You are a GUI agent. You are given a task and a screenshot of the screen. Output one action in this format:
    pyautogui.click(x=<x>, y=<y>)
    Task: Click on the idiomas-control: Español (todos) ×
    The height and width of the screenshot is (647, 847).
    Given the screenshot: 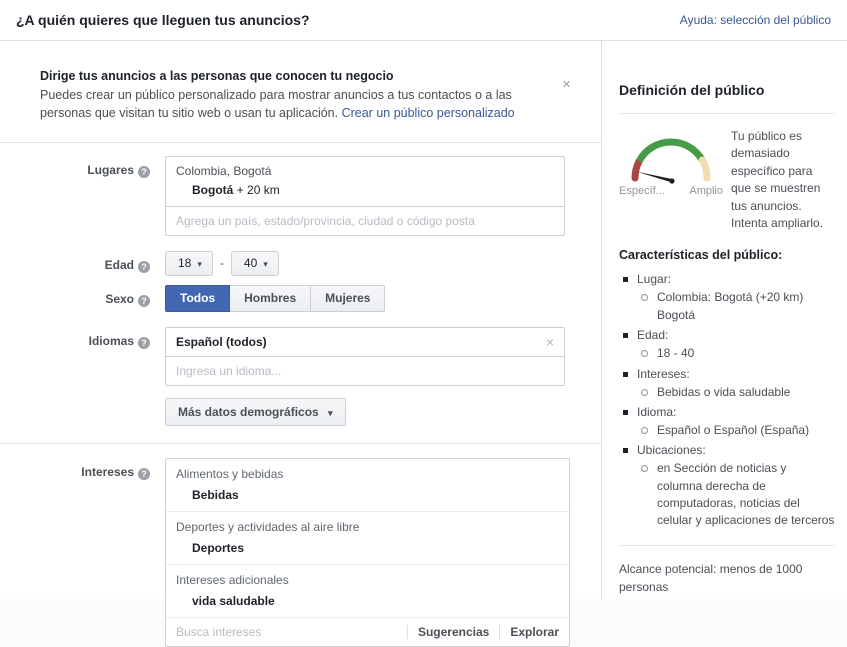 What is the action you would take?
    pyautogui.click(x=365, y=357)
    